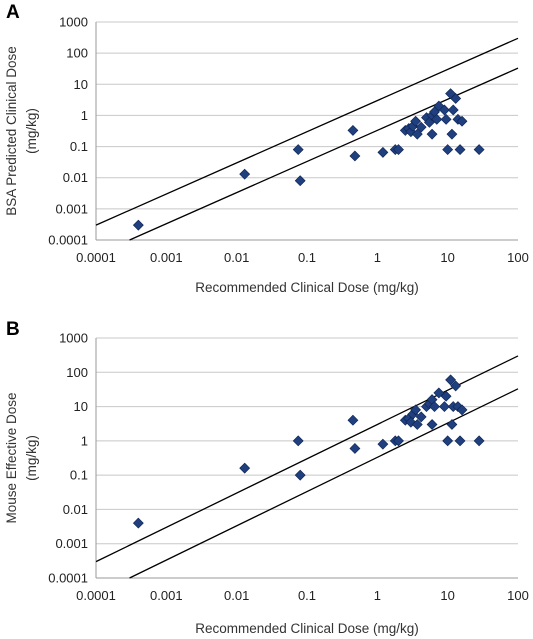 This screenshot has height=639, width=533. I want to click on panel-label: B, so click(13, 329).